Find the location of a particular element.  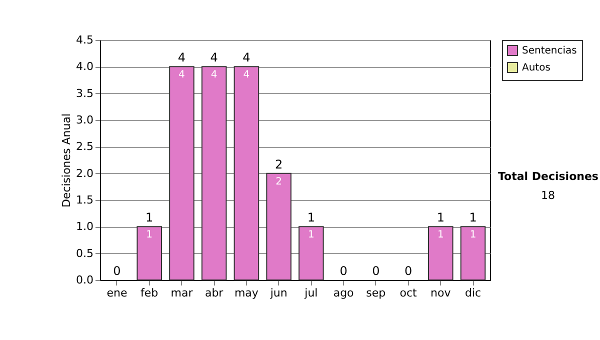

y-tick-label: 3.5 is located at coordinates (85, 93).